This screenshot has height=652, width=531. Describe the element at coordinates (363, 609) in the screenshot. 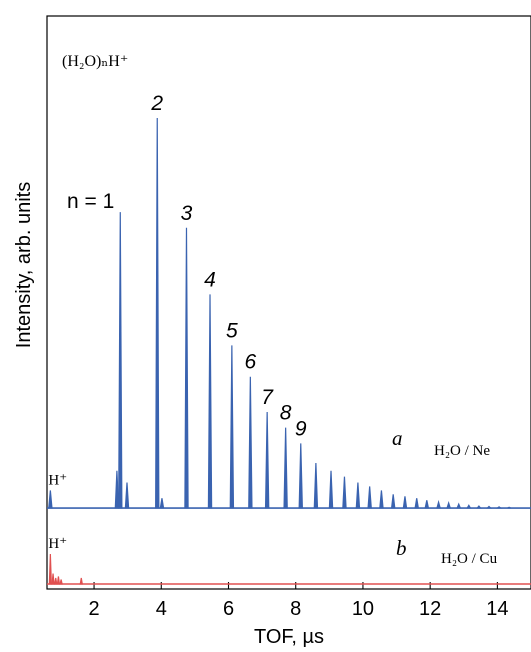

I see `x-tick-label: 10` at that location.